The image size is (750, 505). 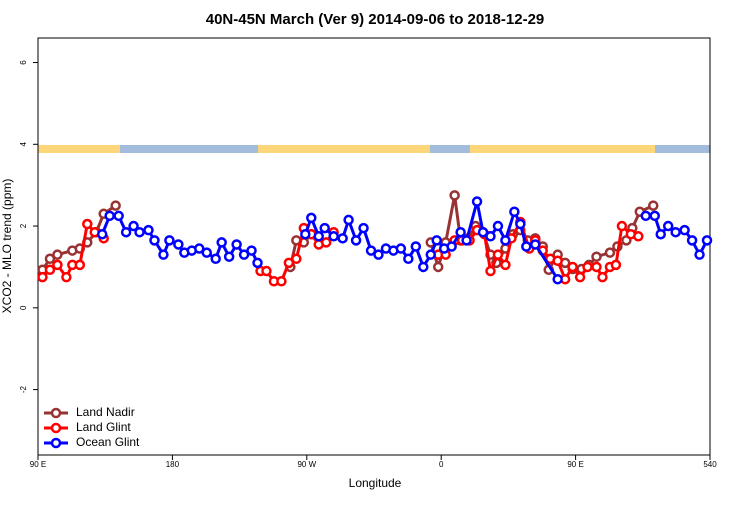 I want to click on y-axis-label: XCO2 - MLO trend (ppm), so click(x=7, y=246).